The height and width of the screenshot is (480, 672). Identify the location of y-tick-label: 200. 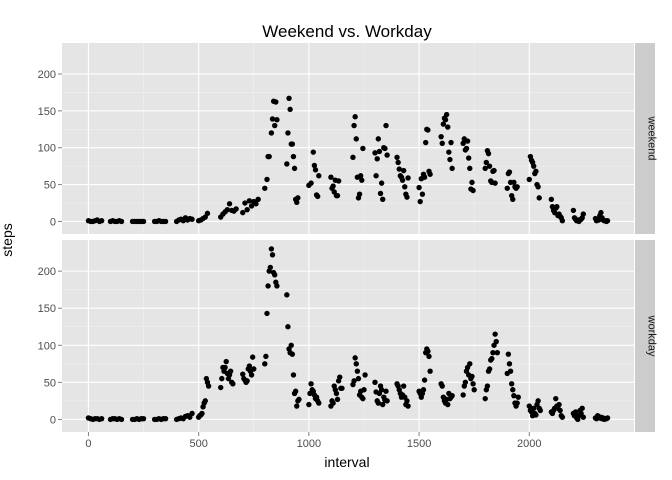
(47, 75).